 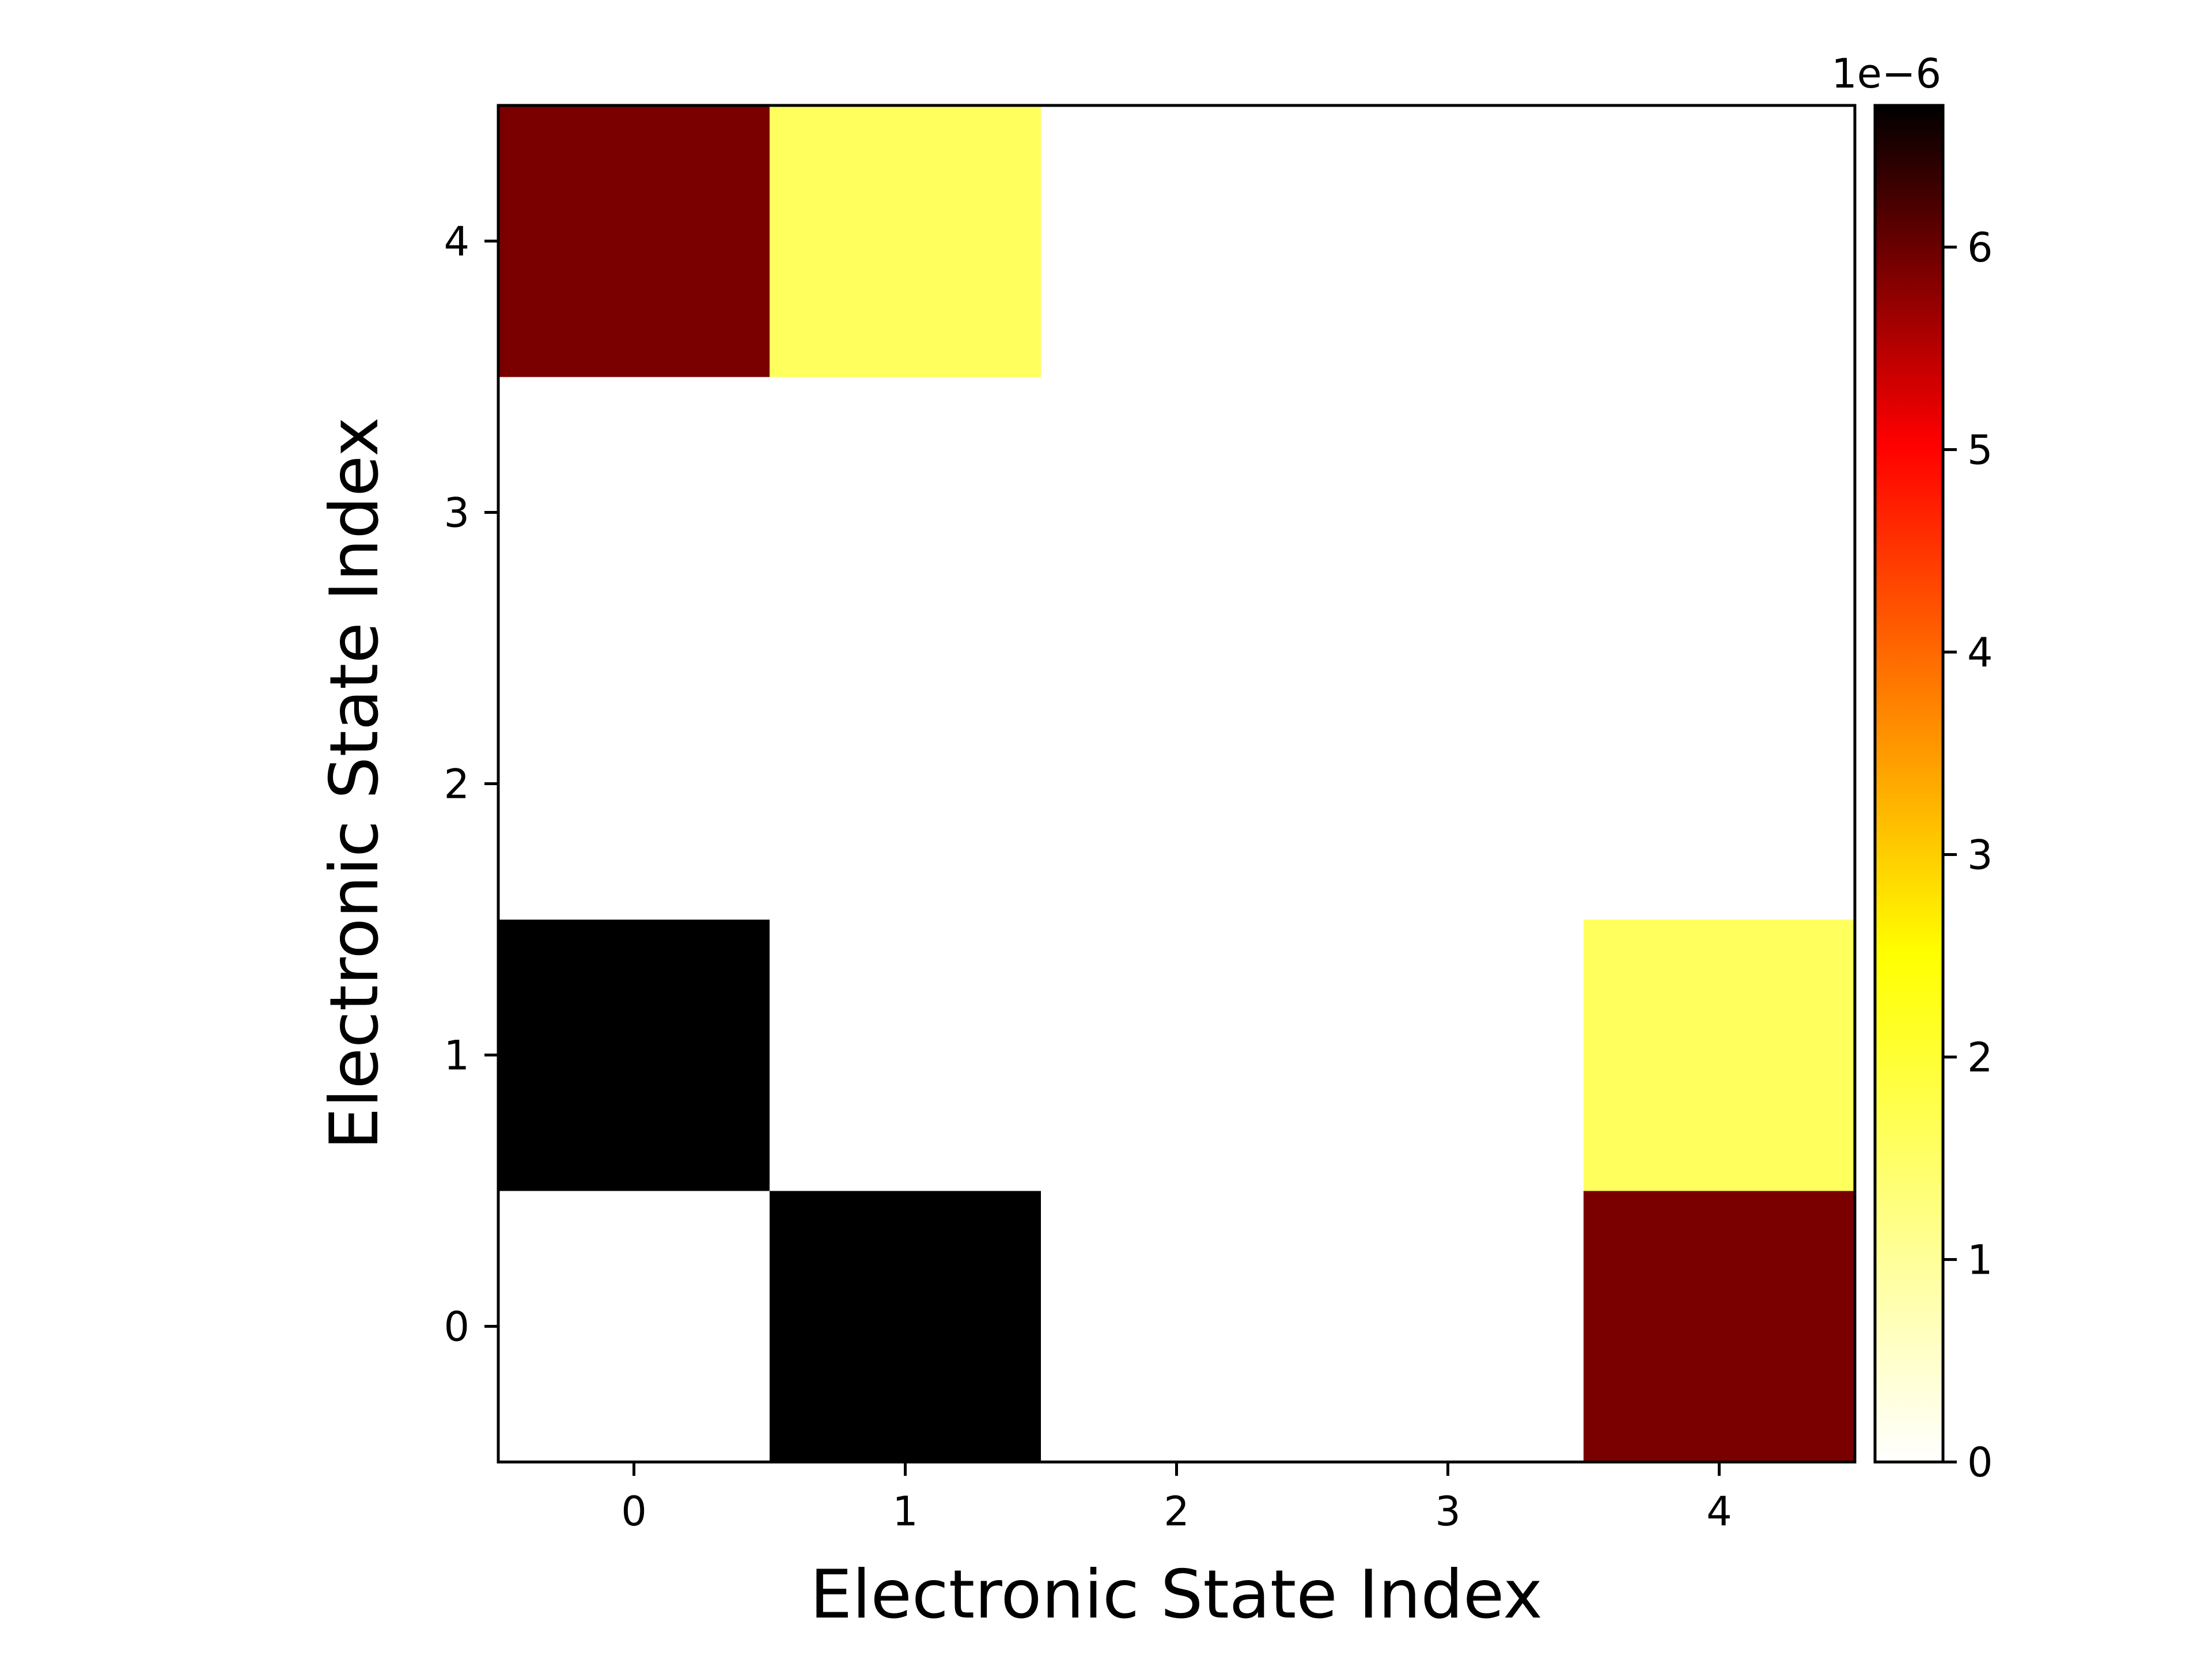 I want to click on y-tick-label: 4, so click(x=456, y=242).